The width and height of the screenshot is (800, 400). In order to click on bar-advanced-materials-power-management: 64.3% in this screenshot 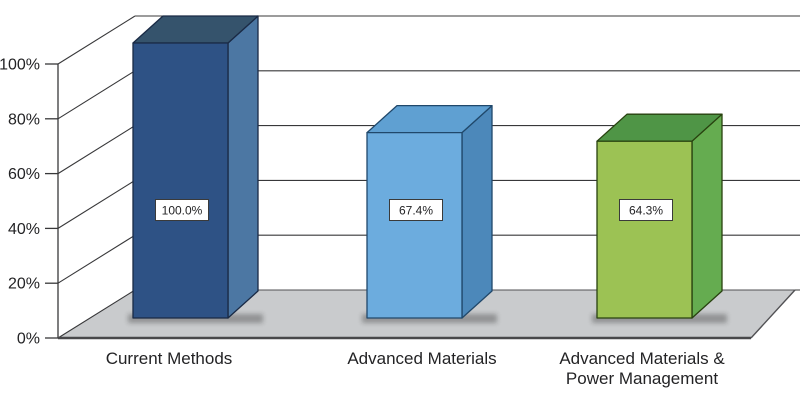, I will do `click(659, 218)`.